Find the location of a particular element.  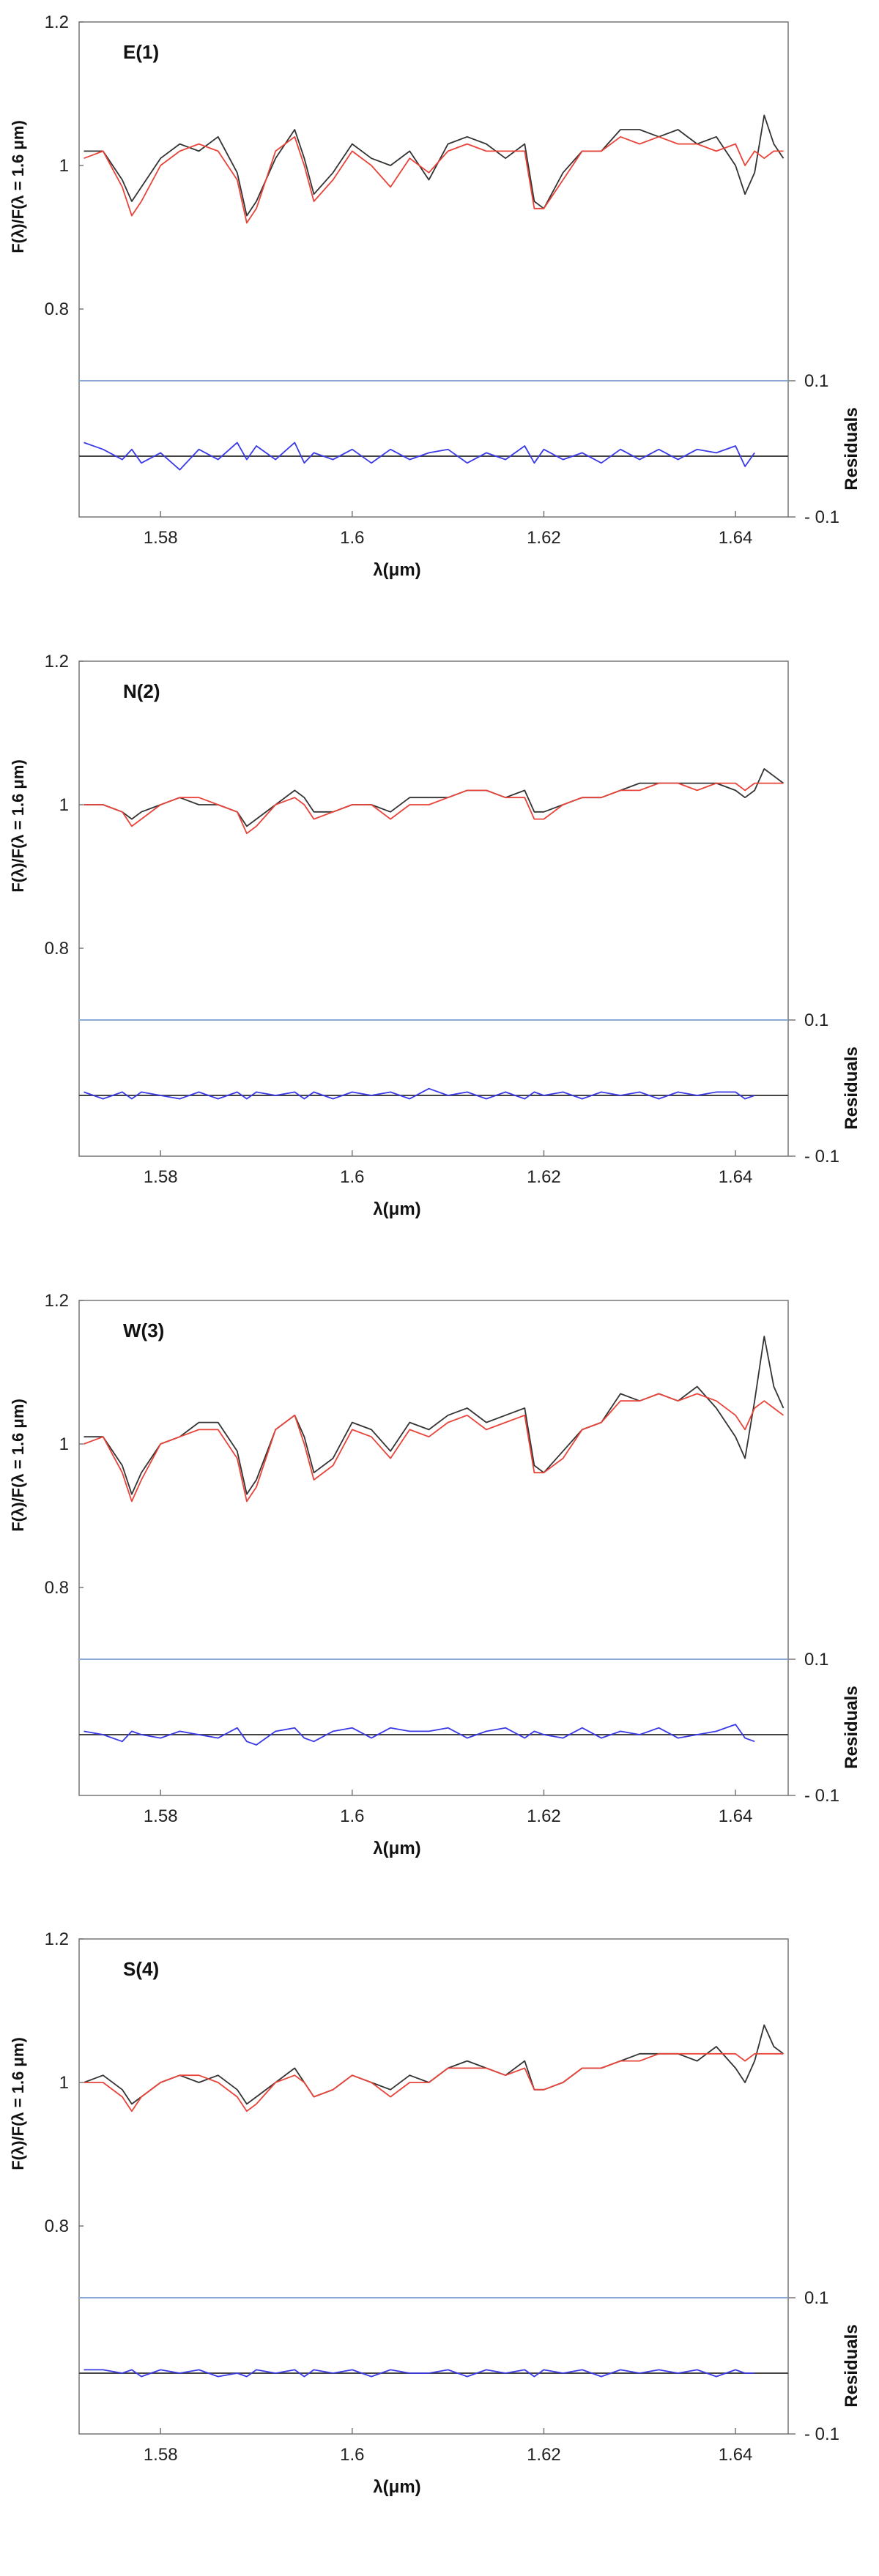

panel-label: S(4) is located at coordinates (141, 1969).